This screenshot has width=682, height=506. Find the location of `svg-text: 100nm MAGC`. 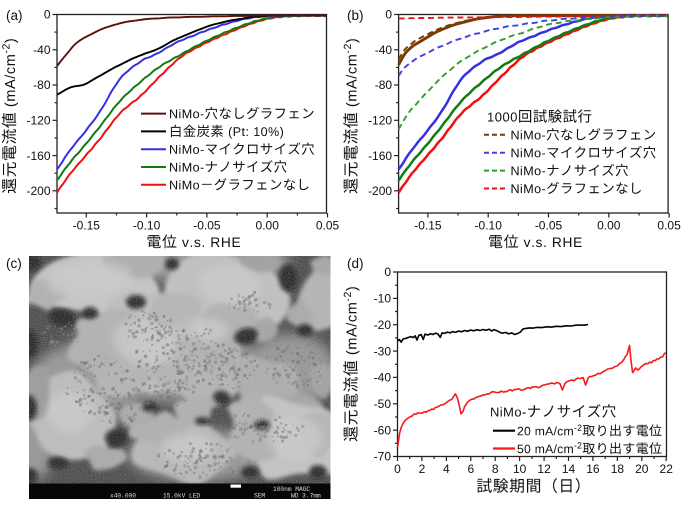

svg-text: 100nm MAGC is located at coordinates (291, 489).